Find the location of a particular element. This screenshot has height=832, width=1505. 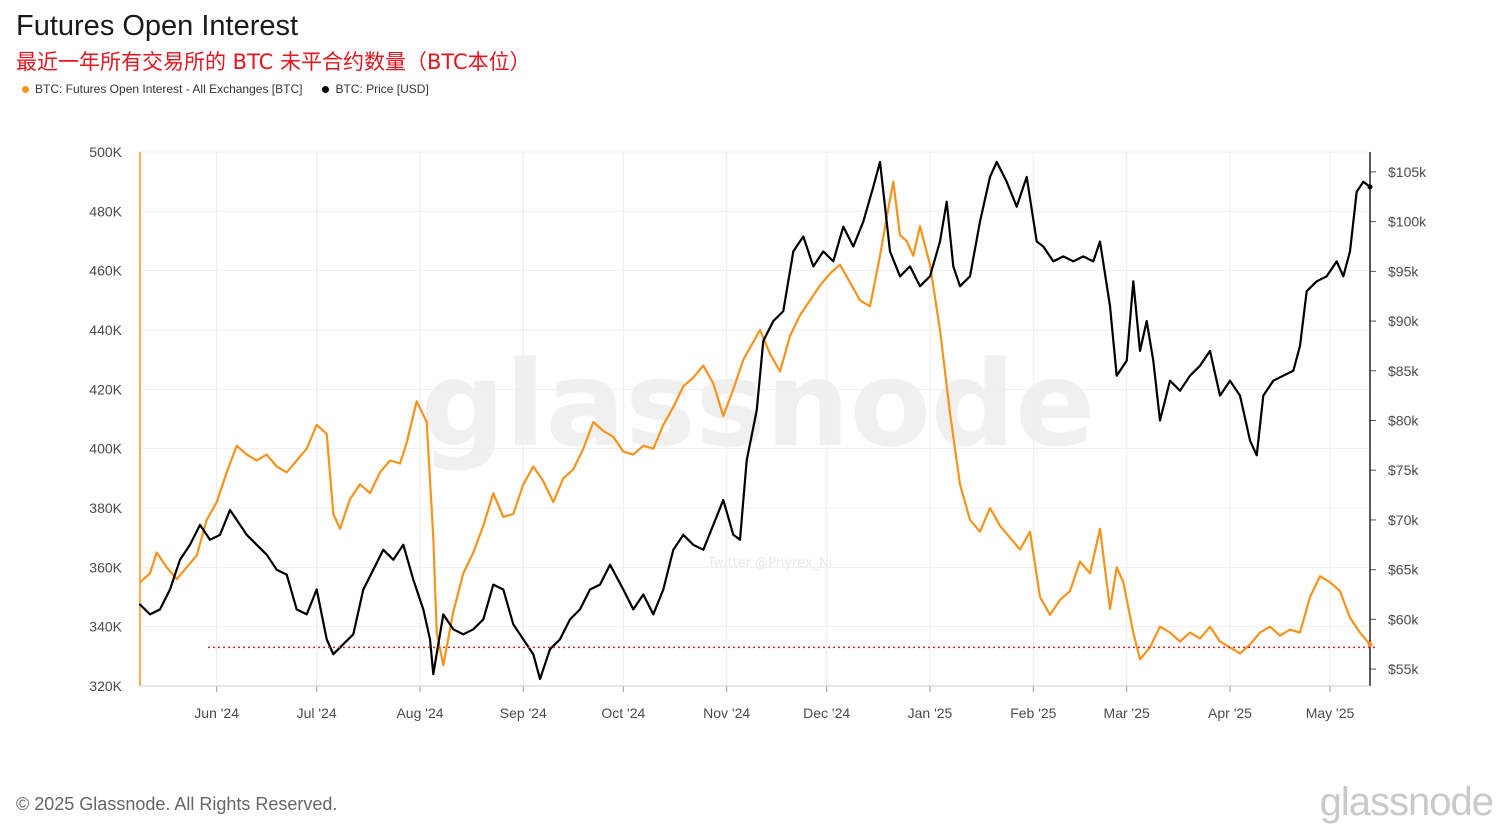

y-left-tick-label: 480K is located at coordinates (105, 211).